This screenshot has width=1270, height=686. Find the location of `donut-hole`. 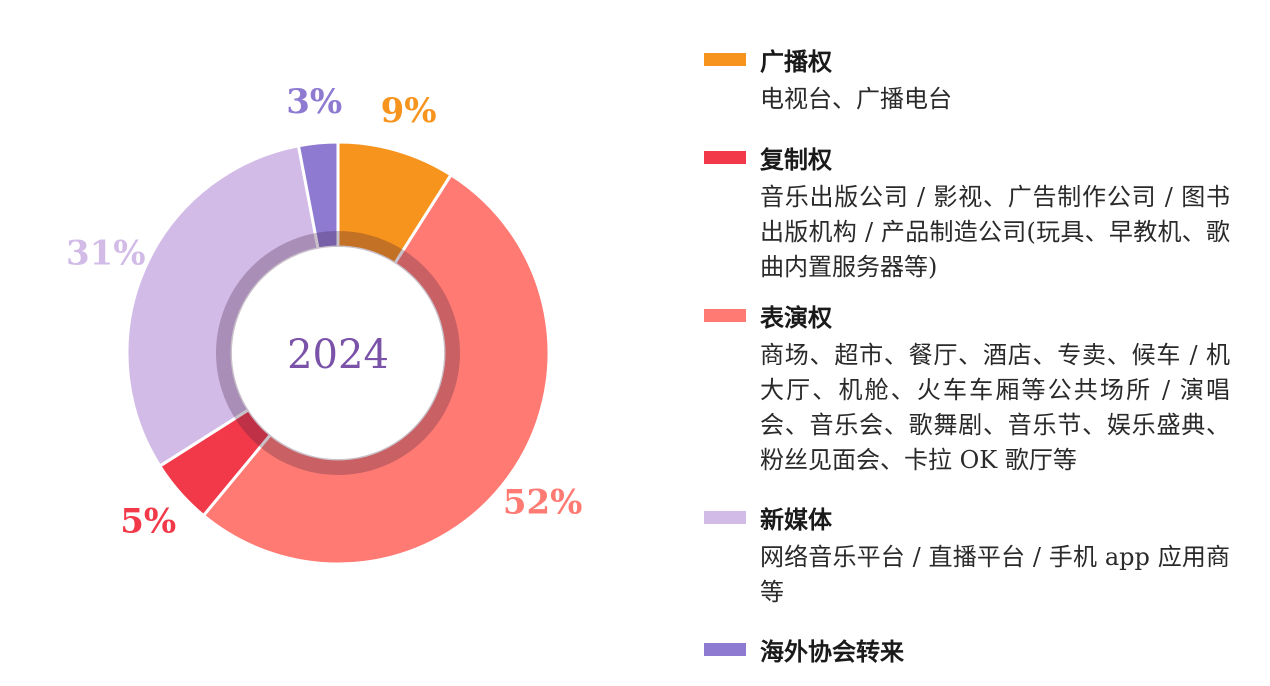

donut-hole is located at coordinates (338, 353).